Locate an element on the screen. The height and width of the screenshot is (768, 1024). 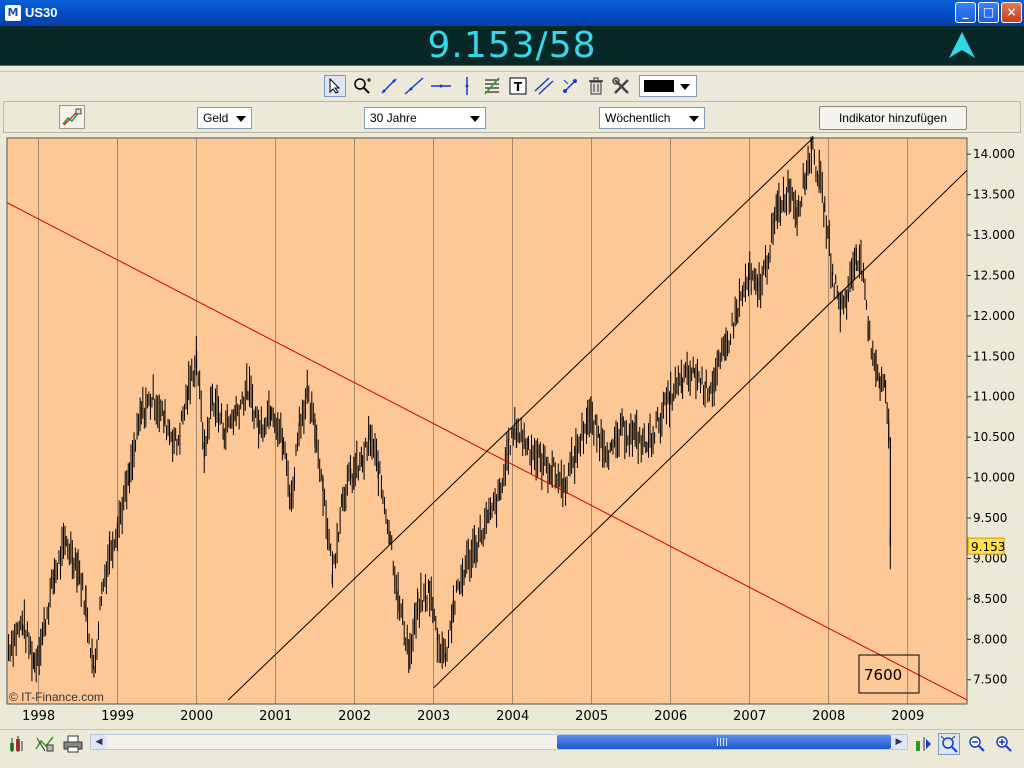
trash-icon is located at coordinates (596, 86).